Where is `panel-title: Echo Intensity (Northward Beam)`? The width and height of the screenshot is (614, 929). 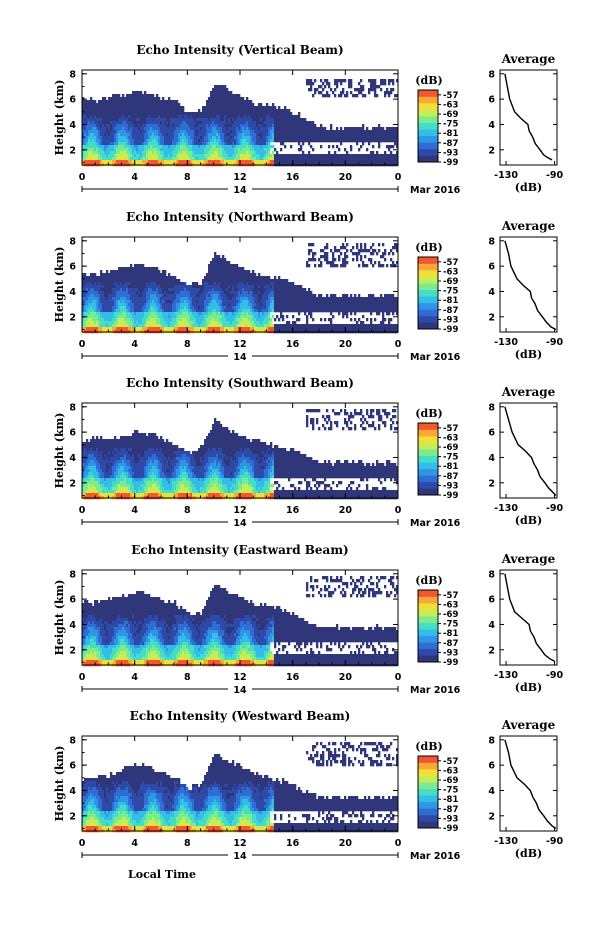
panel-title: Echo Intensity (Northward Beam) is located at coordinates (240, 217).